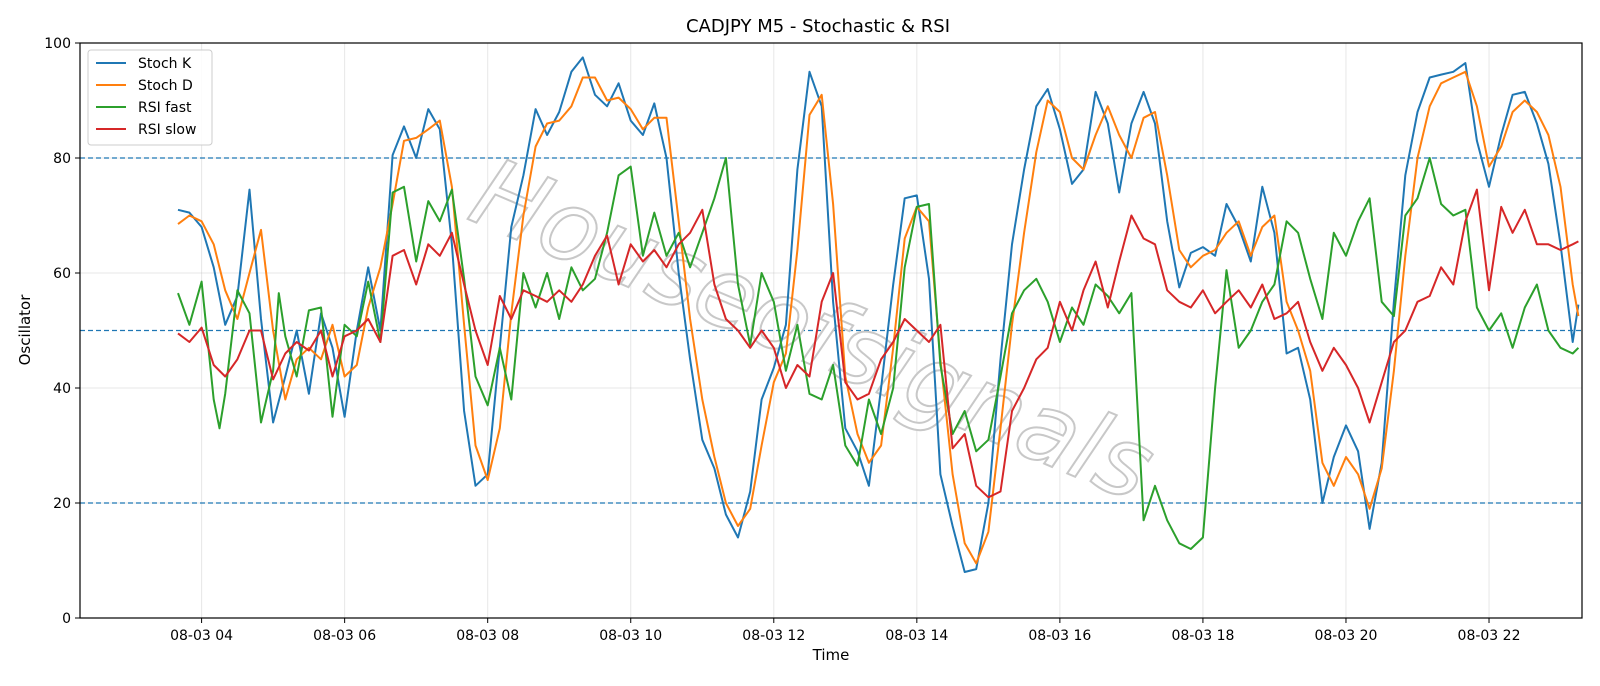  I want to click on chart-title: CADJPY M5 - Stochastic & RSI, so click(818, 26).